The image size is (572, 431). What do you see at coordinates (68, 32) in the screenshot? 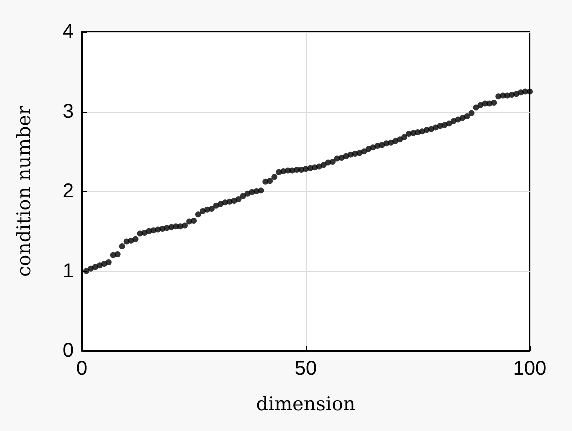
I see `y-tick-label: 4` at bounding box center [68, 32].